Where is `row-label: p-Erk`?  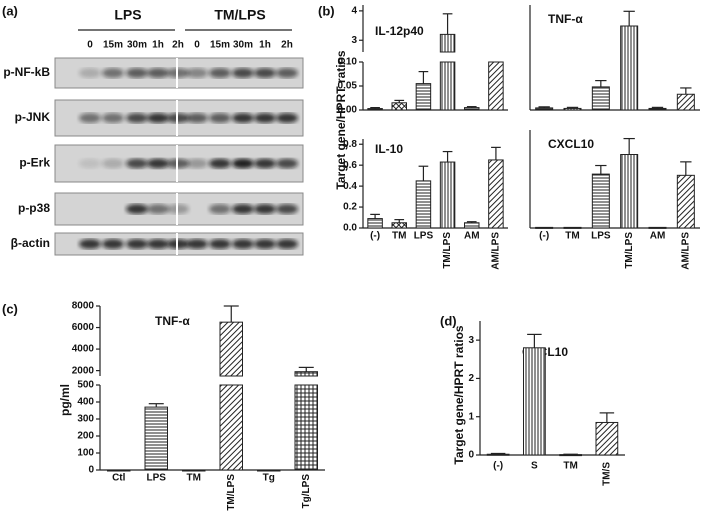 row-label: p-Erk is located at coordinates (34, 163).